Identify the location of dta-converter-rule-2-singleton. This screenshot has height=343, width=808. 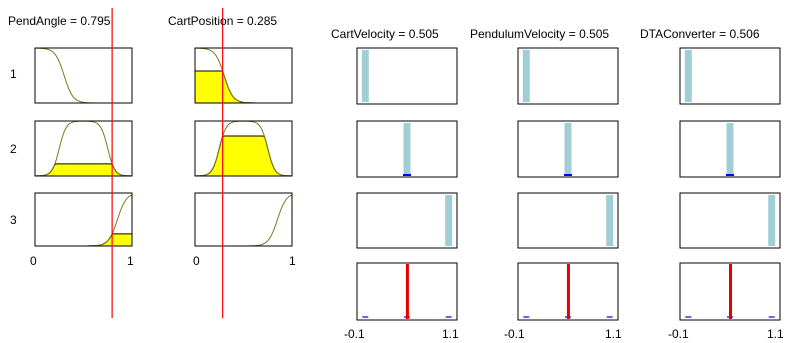
(730, 149).